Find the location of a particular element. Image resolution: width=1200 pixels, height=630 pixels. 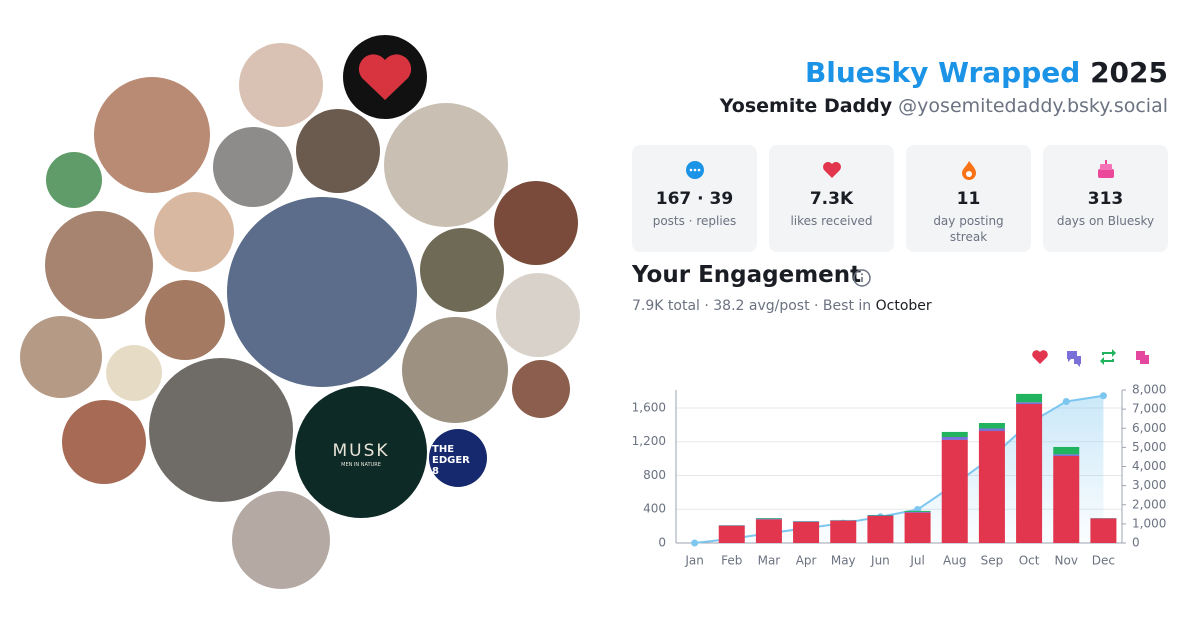

x-tick-label: Jun is located at coordinates (880, 561).